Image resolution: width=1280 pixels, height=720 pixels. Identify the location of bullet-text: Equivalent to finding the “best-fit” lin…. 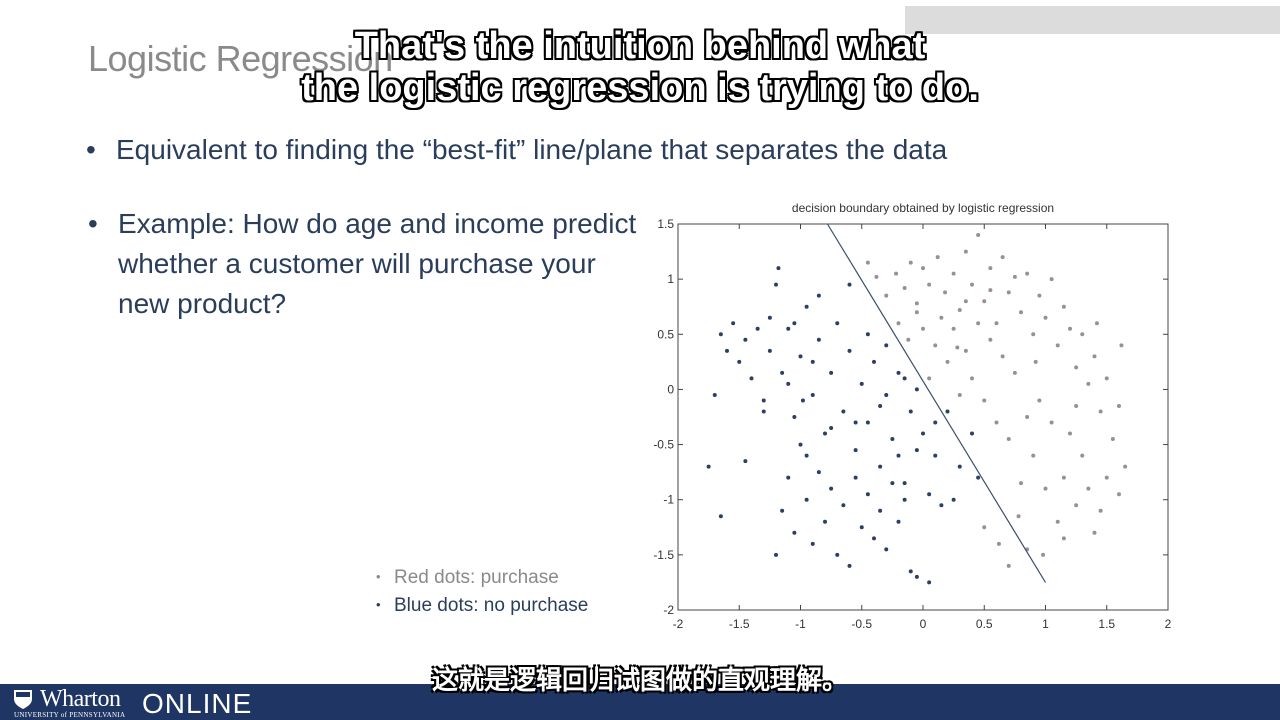
(532, 149).